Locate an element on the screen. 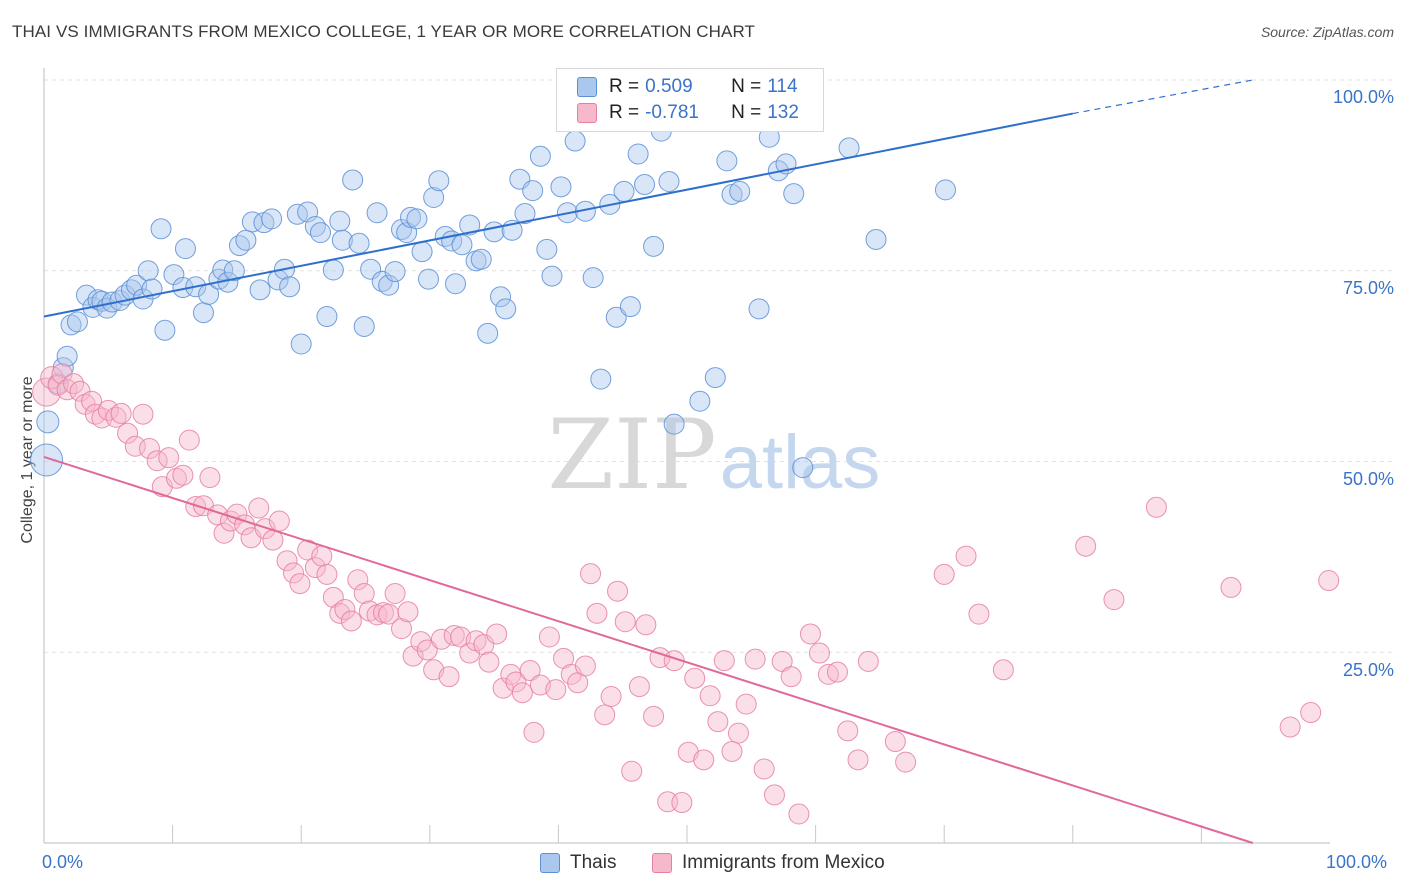 The image size is (1406, 892). legend-r-label: R = is located at coordinates (624, 112).